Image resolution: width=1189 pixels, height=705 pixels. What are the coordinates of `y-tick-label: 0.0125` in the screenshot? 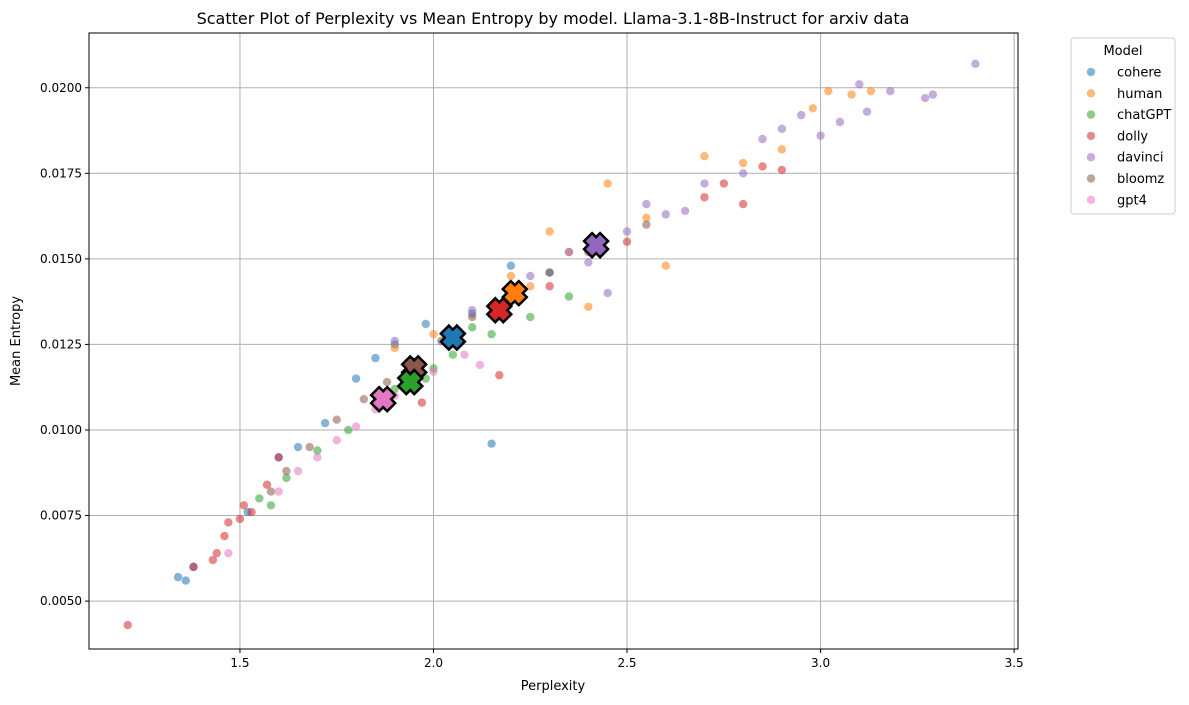 It's located at (61, 344).